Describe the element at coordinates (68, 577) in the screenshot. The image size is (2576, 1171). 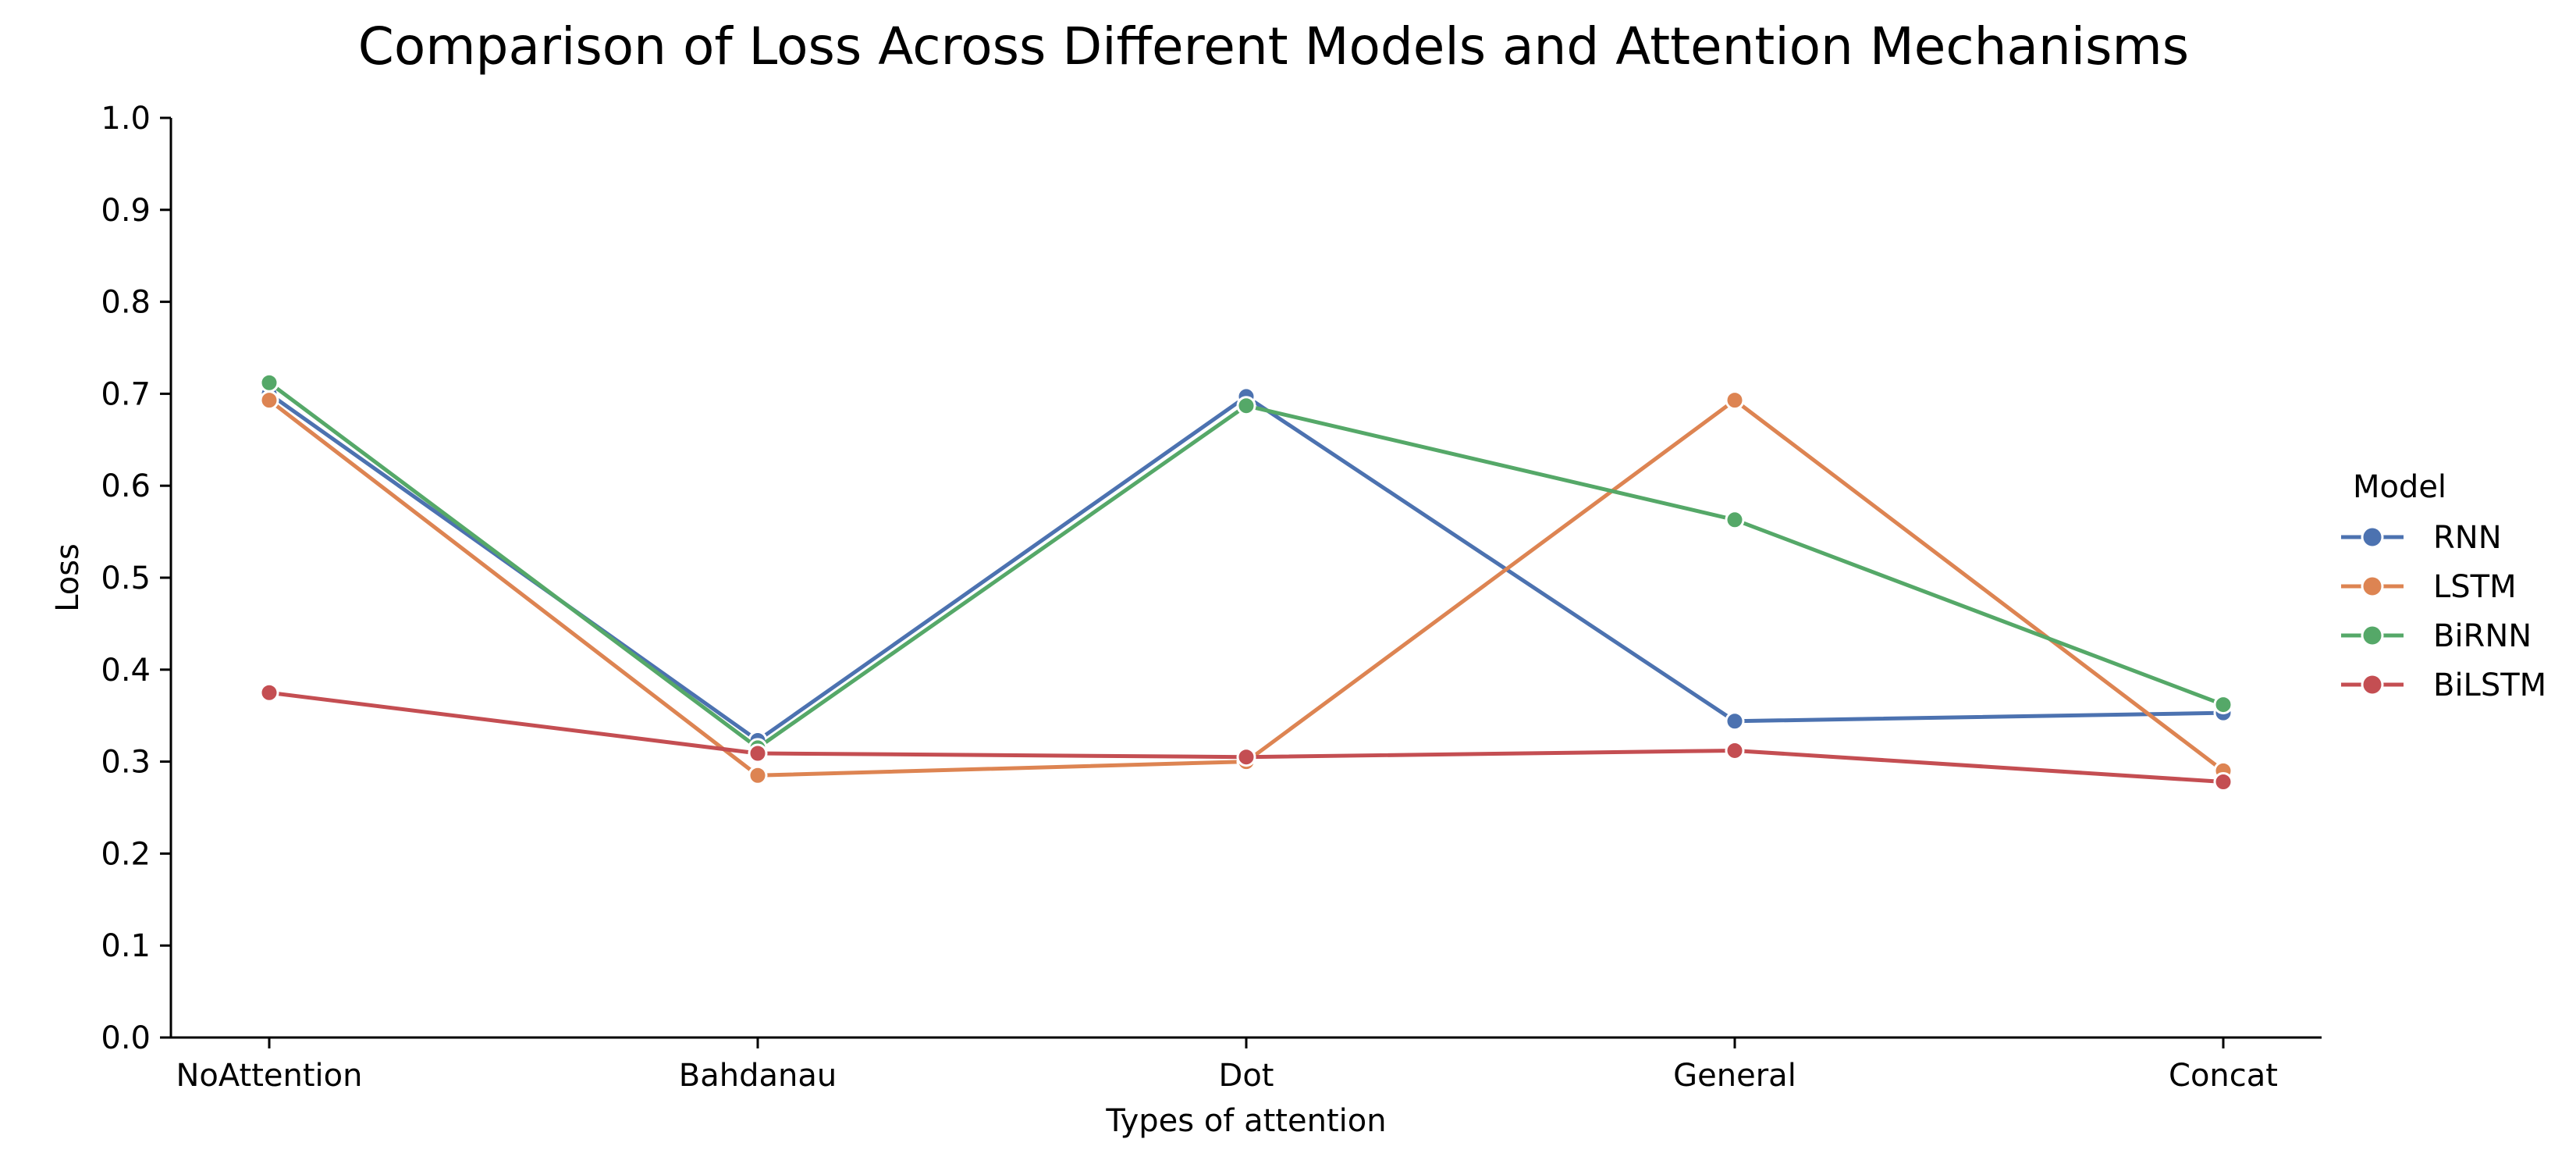
I see `y-axis-label: Loss` at that location.